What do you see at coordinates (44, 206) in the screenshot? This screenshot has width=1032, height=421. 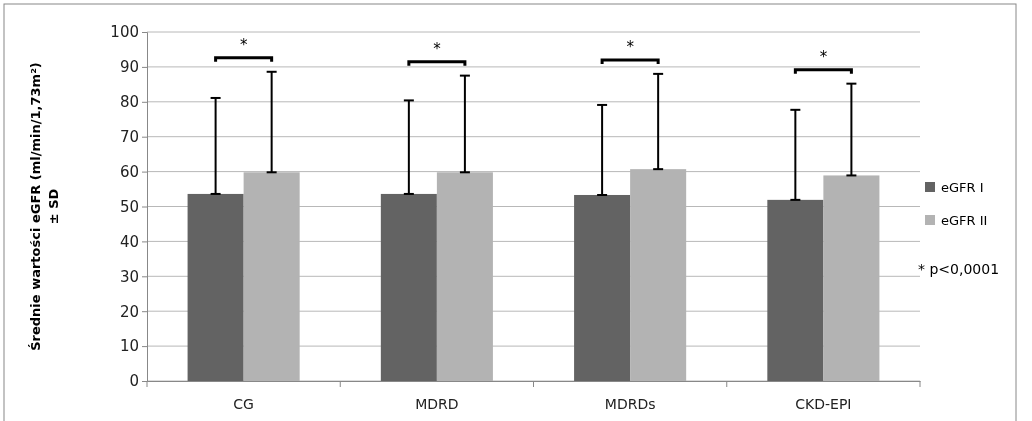 I see `y-axis-title: Średnie wartości eGFR (ml/min/1,73m²) ± SD` at bounding box center [44, 206].